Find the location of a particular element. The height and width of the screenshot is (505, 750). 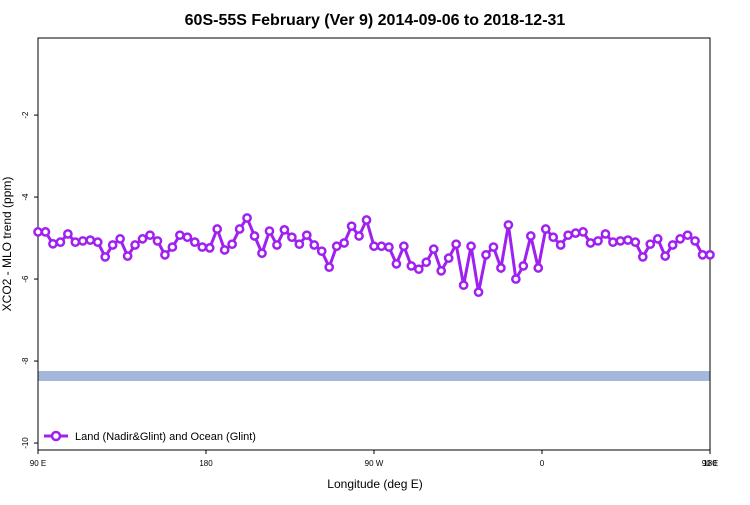

y-axis-label: XCO2 - MLO trend (ppm) is located at coordinates (7, 244).